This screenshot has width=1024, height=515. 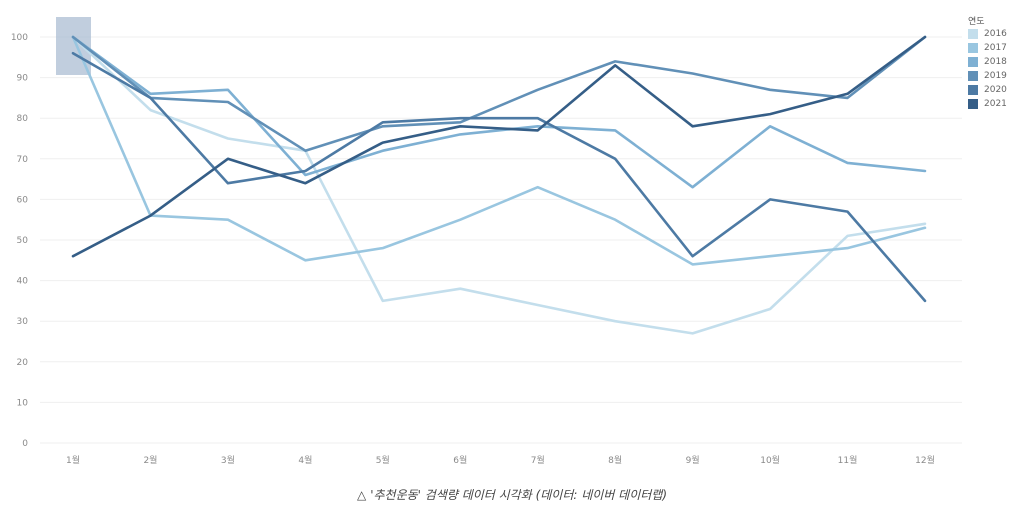 I want to click on x-tick-label: 2월, so click(x=150, y=460).